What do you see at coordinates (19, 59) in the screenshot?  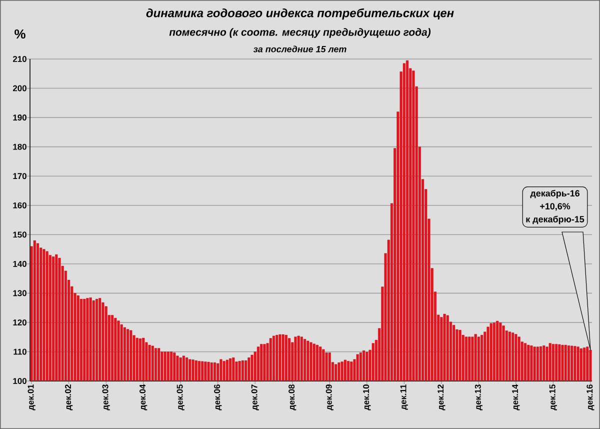 I see `y-tick-label: 210` at bounding box center [19, 59].